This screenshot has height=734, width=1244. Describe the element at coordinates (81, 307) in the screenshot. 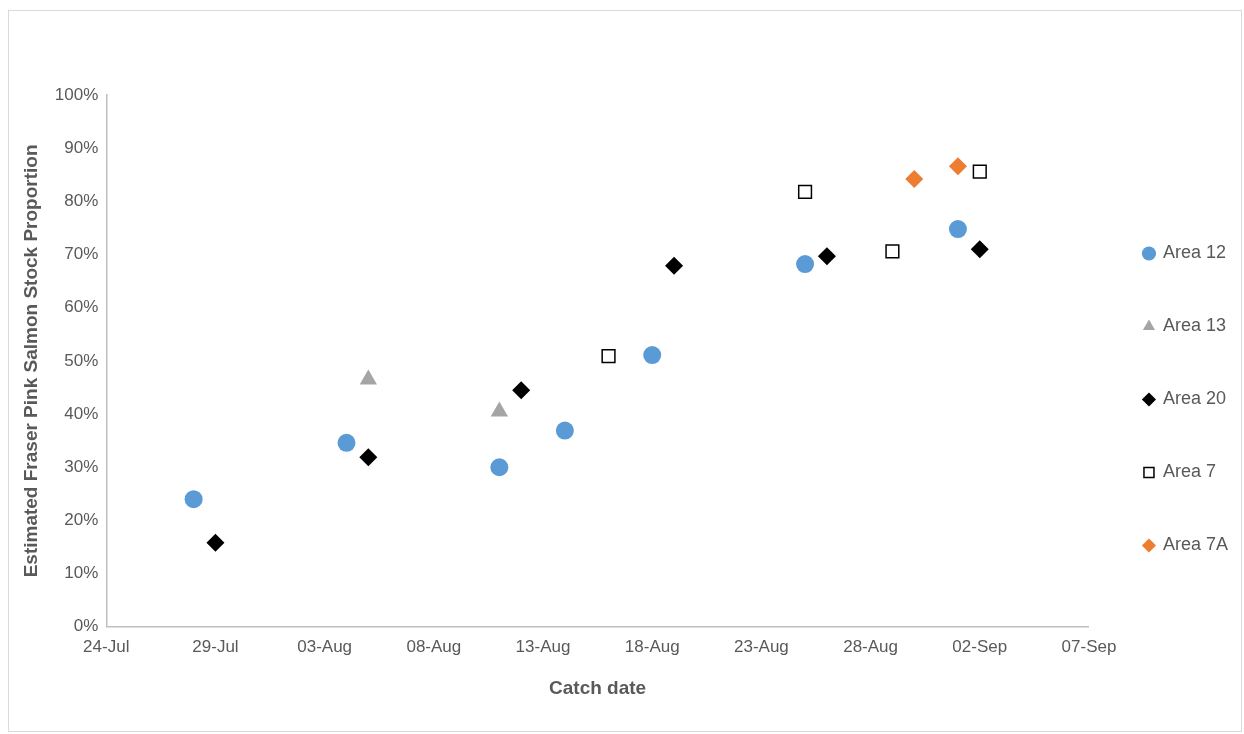

I see `y-tick-label: 60%` at that location.